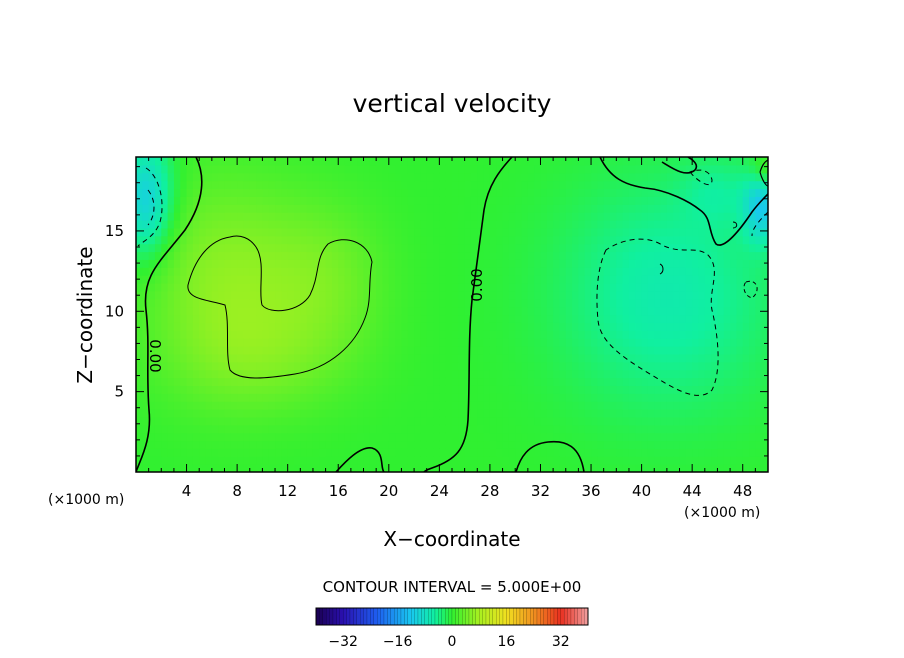 The image size is (904, 658). What do you see at coordinates (150, 207) in the screenshot?
I see `negative-contour-left` at bounding box center [150, 207].